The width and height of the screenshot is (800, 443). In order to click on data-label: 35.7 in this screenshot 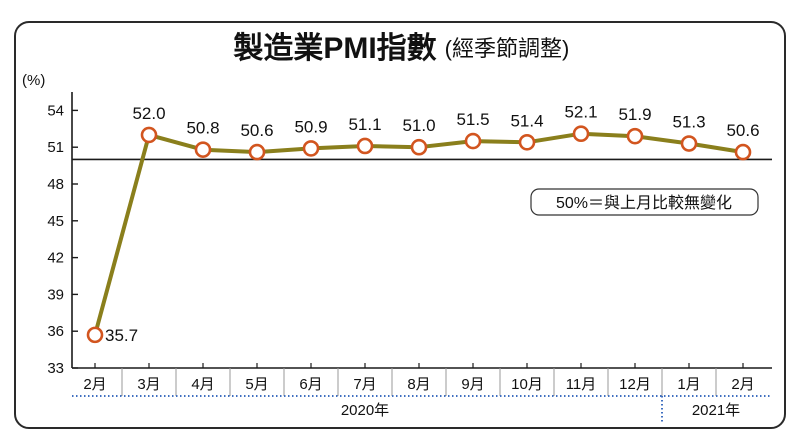, I will do `click(121, 335)`.